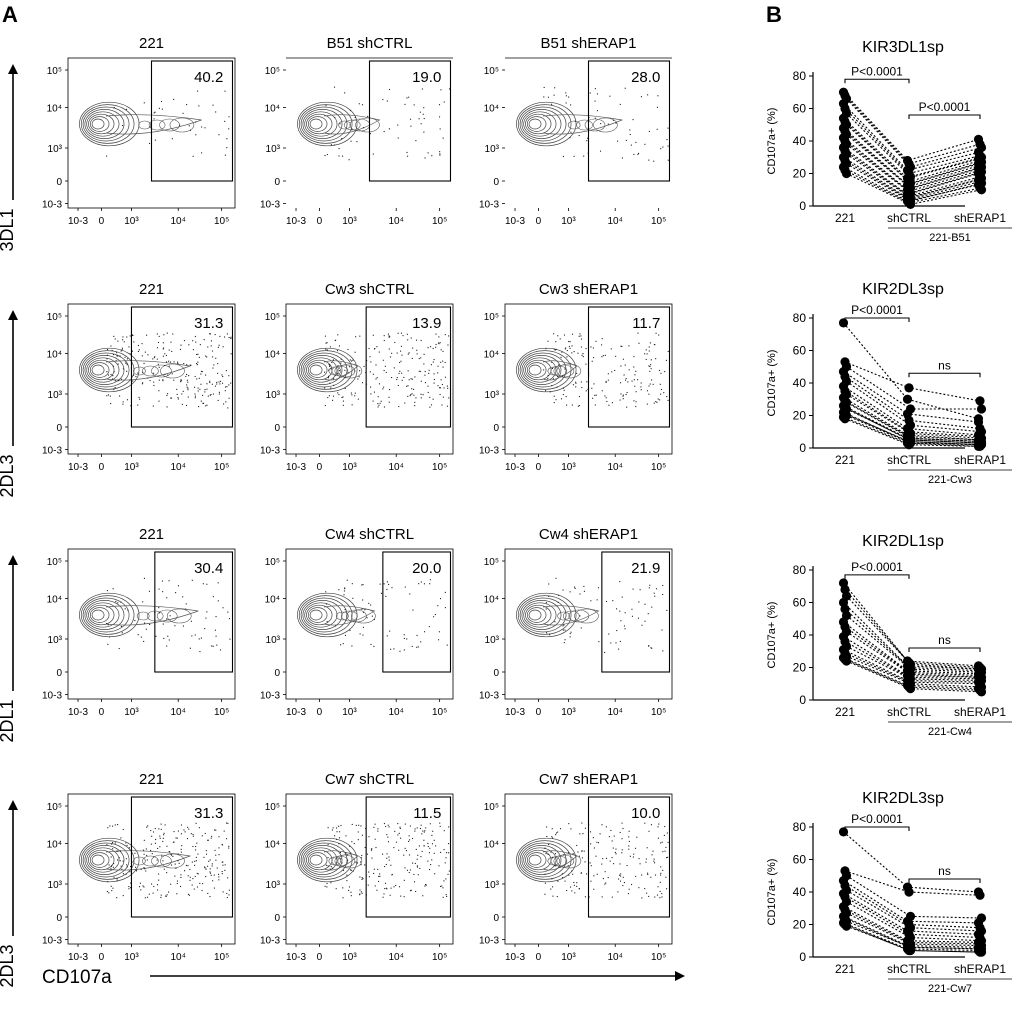 This screenshot has width=1020, height=1012. Describe the element at coordinates (296, 221) in the screenshot. I see `x-tick-label: 10-3` at that location.